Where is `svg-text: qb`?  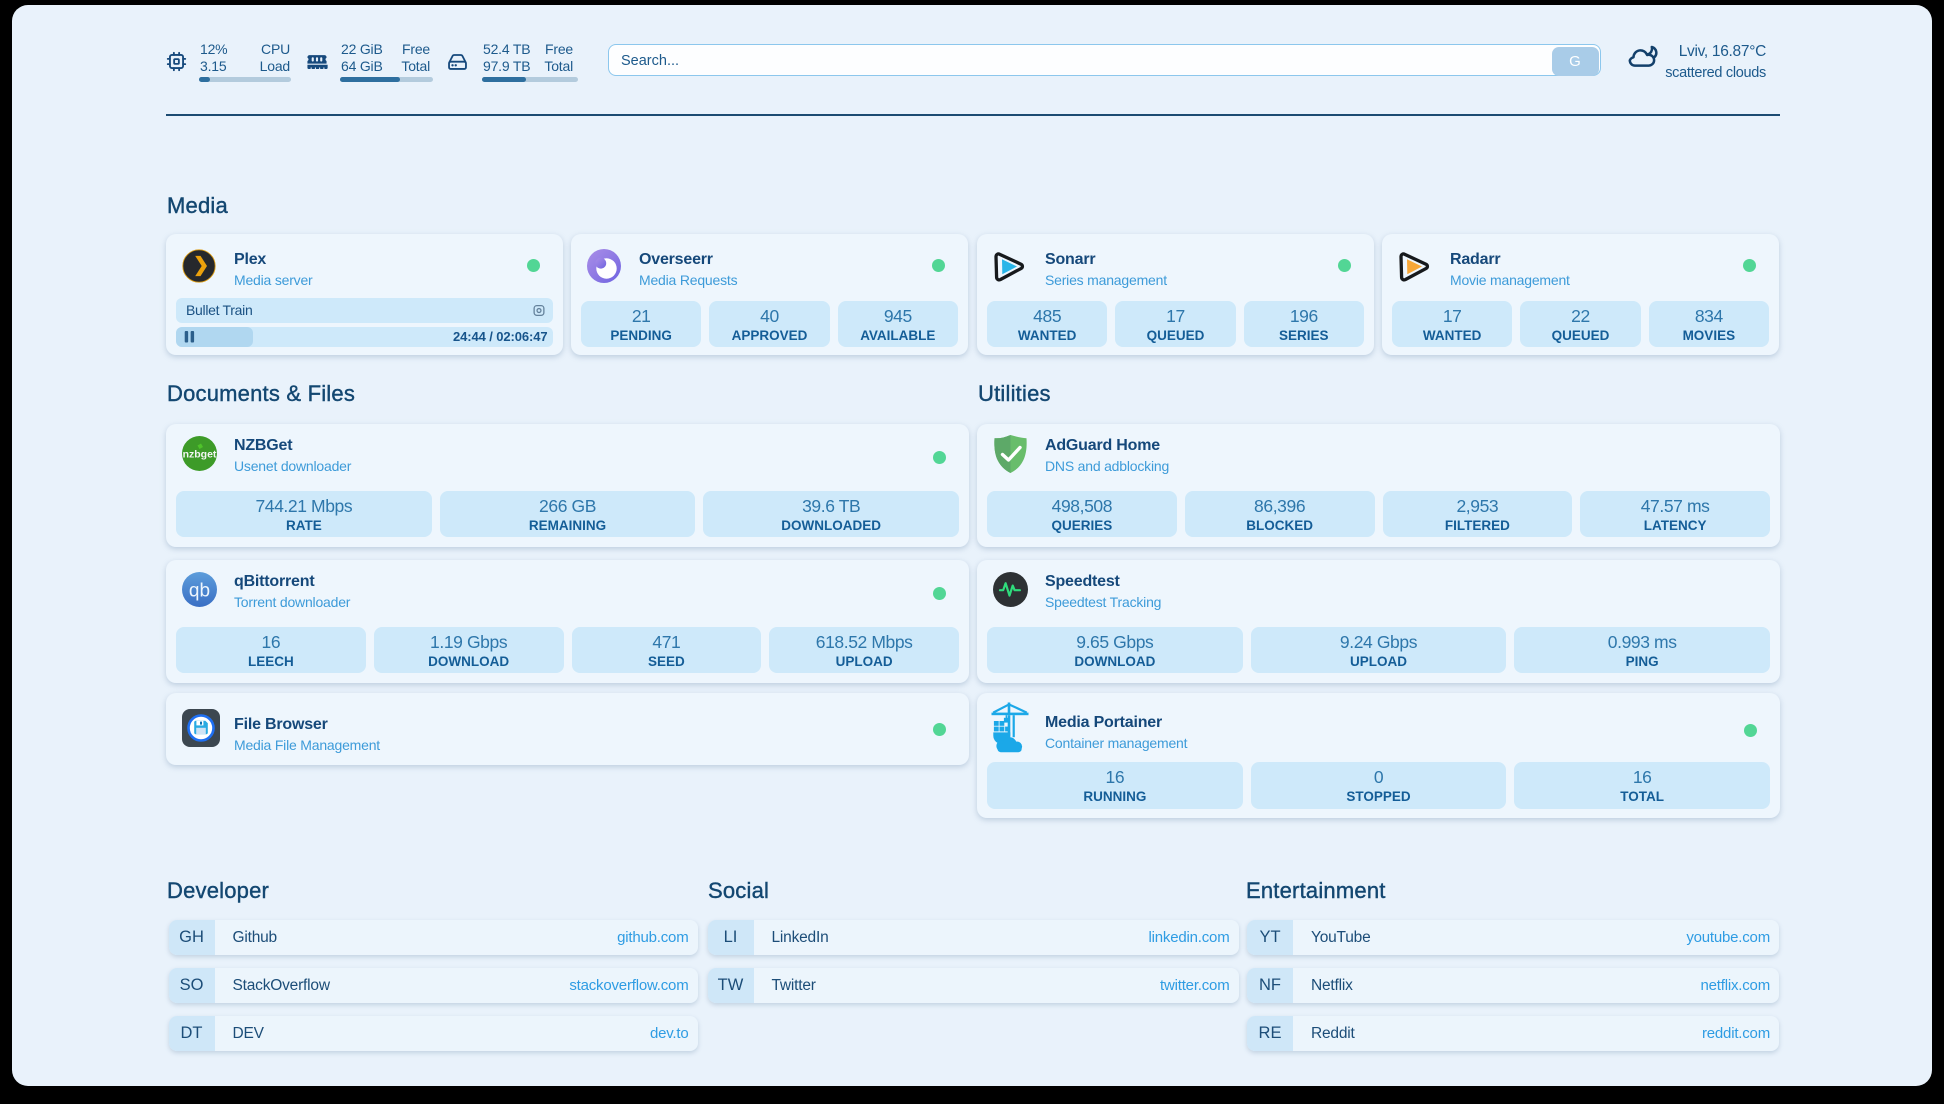 svg-text: qb is located at coordinates (199, 591).